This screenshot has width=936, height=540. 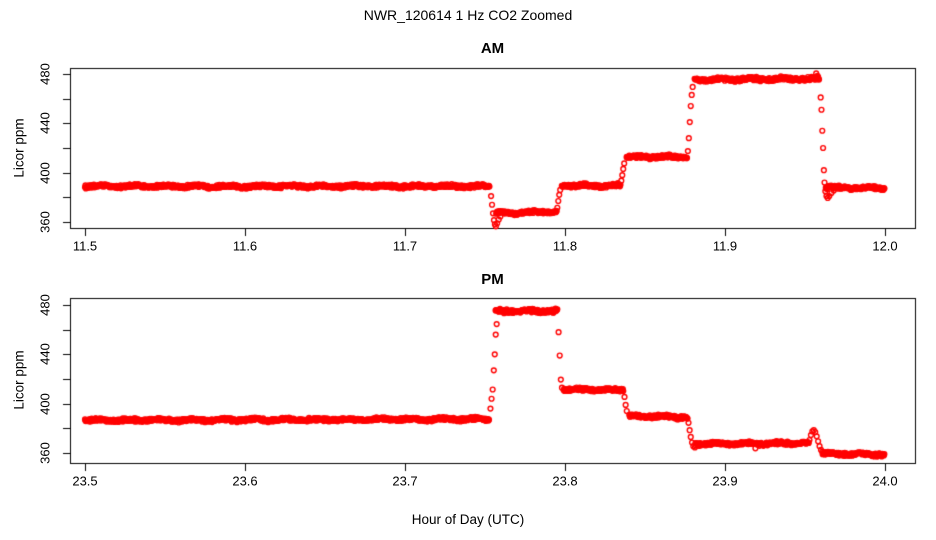 What do you see at coordinates (19, 380) in the screenshot?
I see `y-axis-label-pm: Licor ppm` at bounding box center [19, 380].